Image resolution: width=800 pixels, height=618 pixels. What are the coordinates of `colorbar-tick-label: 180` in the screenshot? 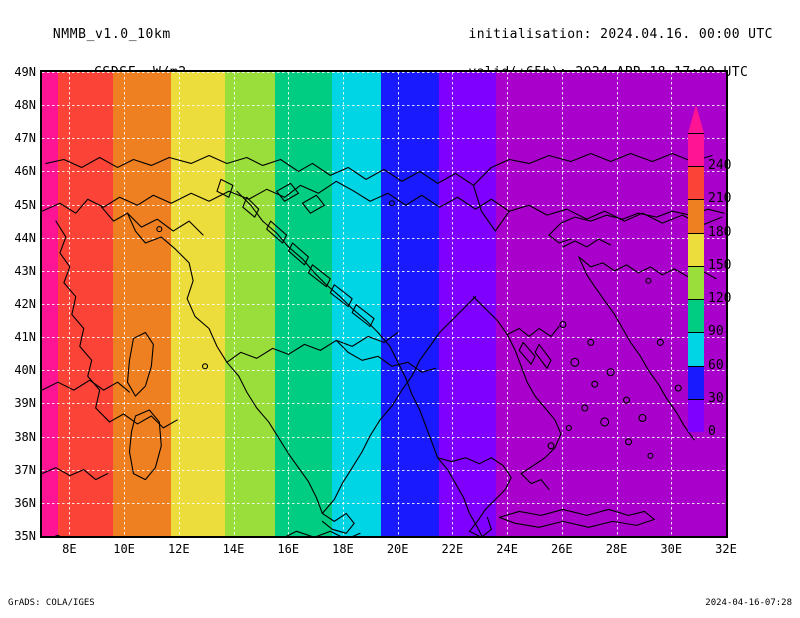 It's located at (720, 232).